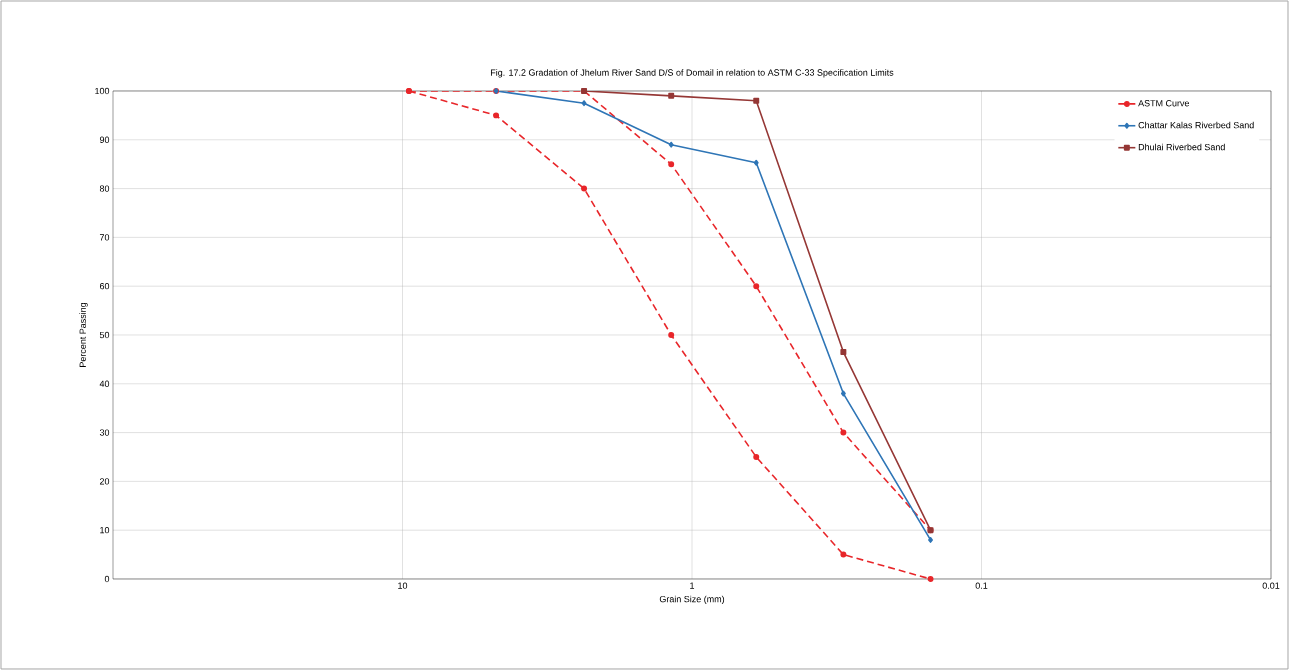 The width and height of the screenshot is (1289, 670). Describe the element at coordinates (692, 600) in the screenshot. I see `x-axis-title: Grain Size (mm)` at that location.